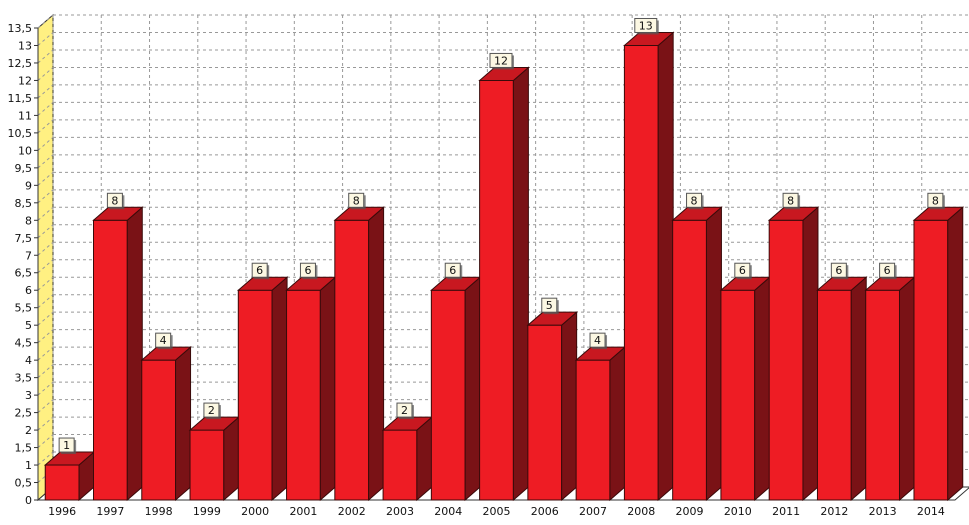 This screenshot has height=525, width=969. I want to click on y-tick-label: 12,5, so click(20, 63).